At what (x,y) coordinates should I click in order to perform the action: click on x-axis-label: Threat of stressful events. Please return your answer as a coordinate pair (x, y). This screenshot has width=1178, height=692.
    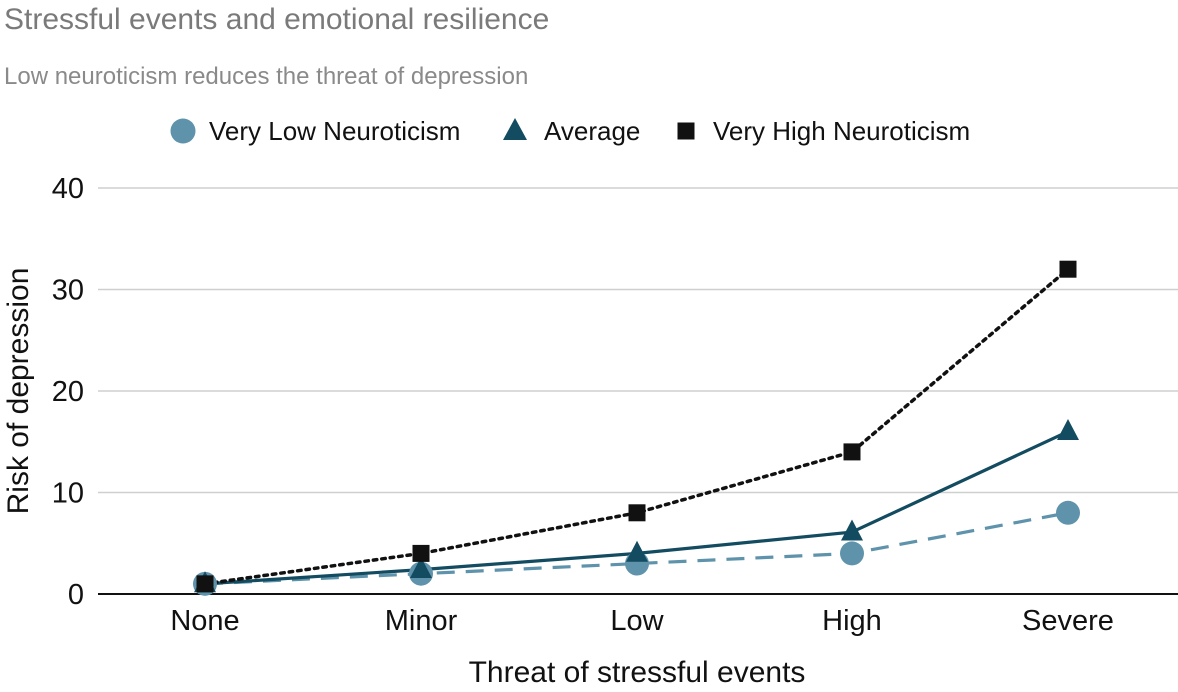
    Looking at the image, I should click on (637, 672).